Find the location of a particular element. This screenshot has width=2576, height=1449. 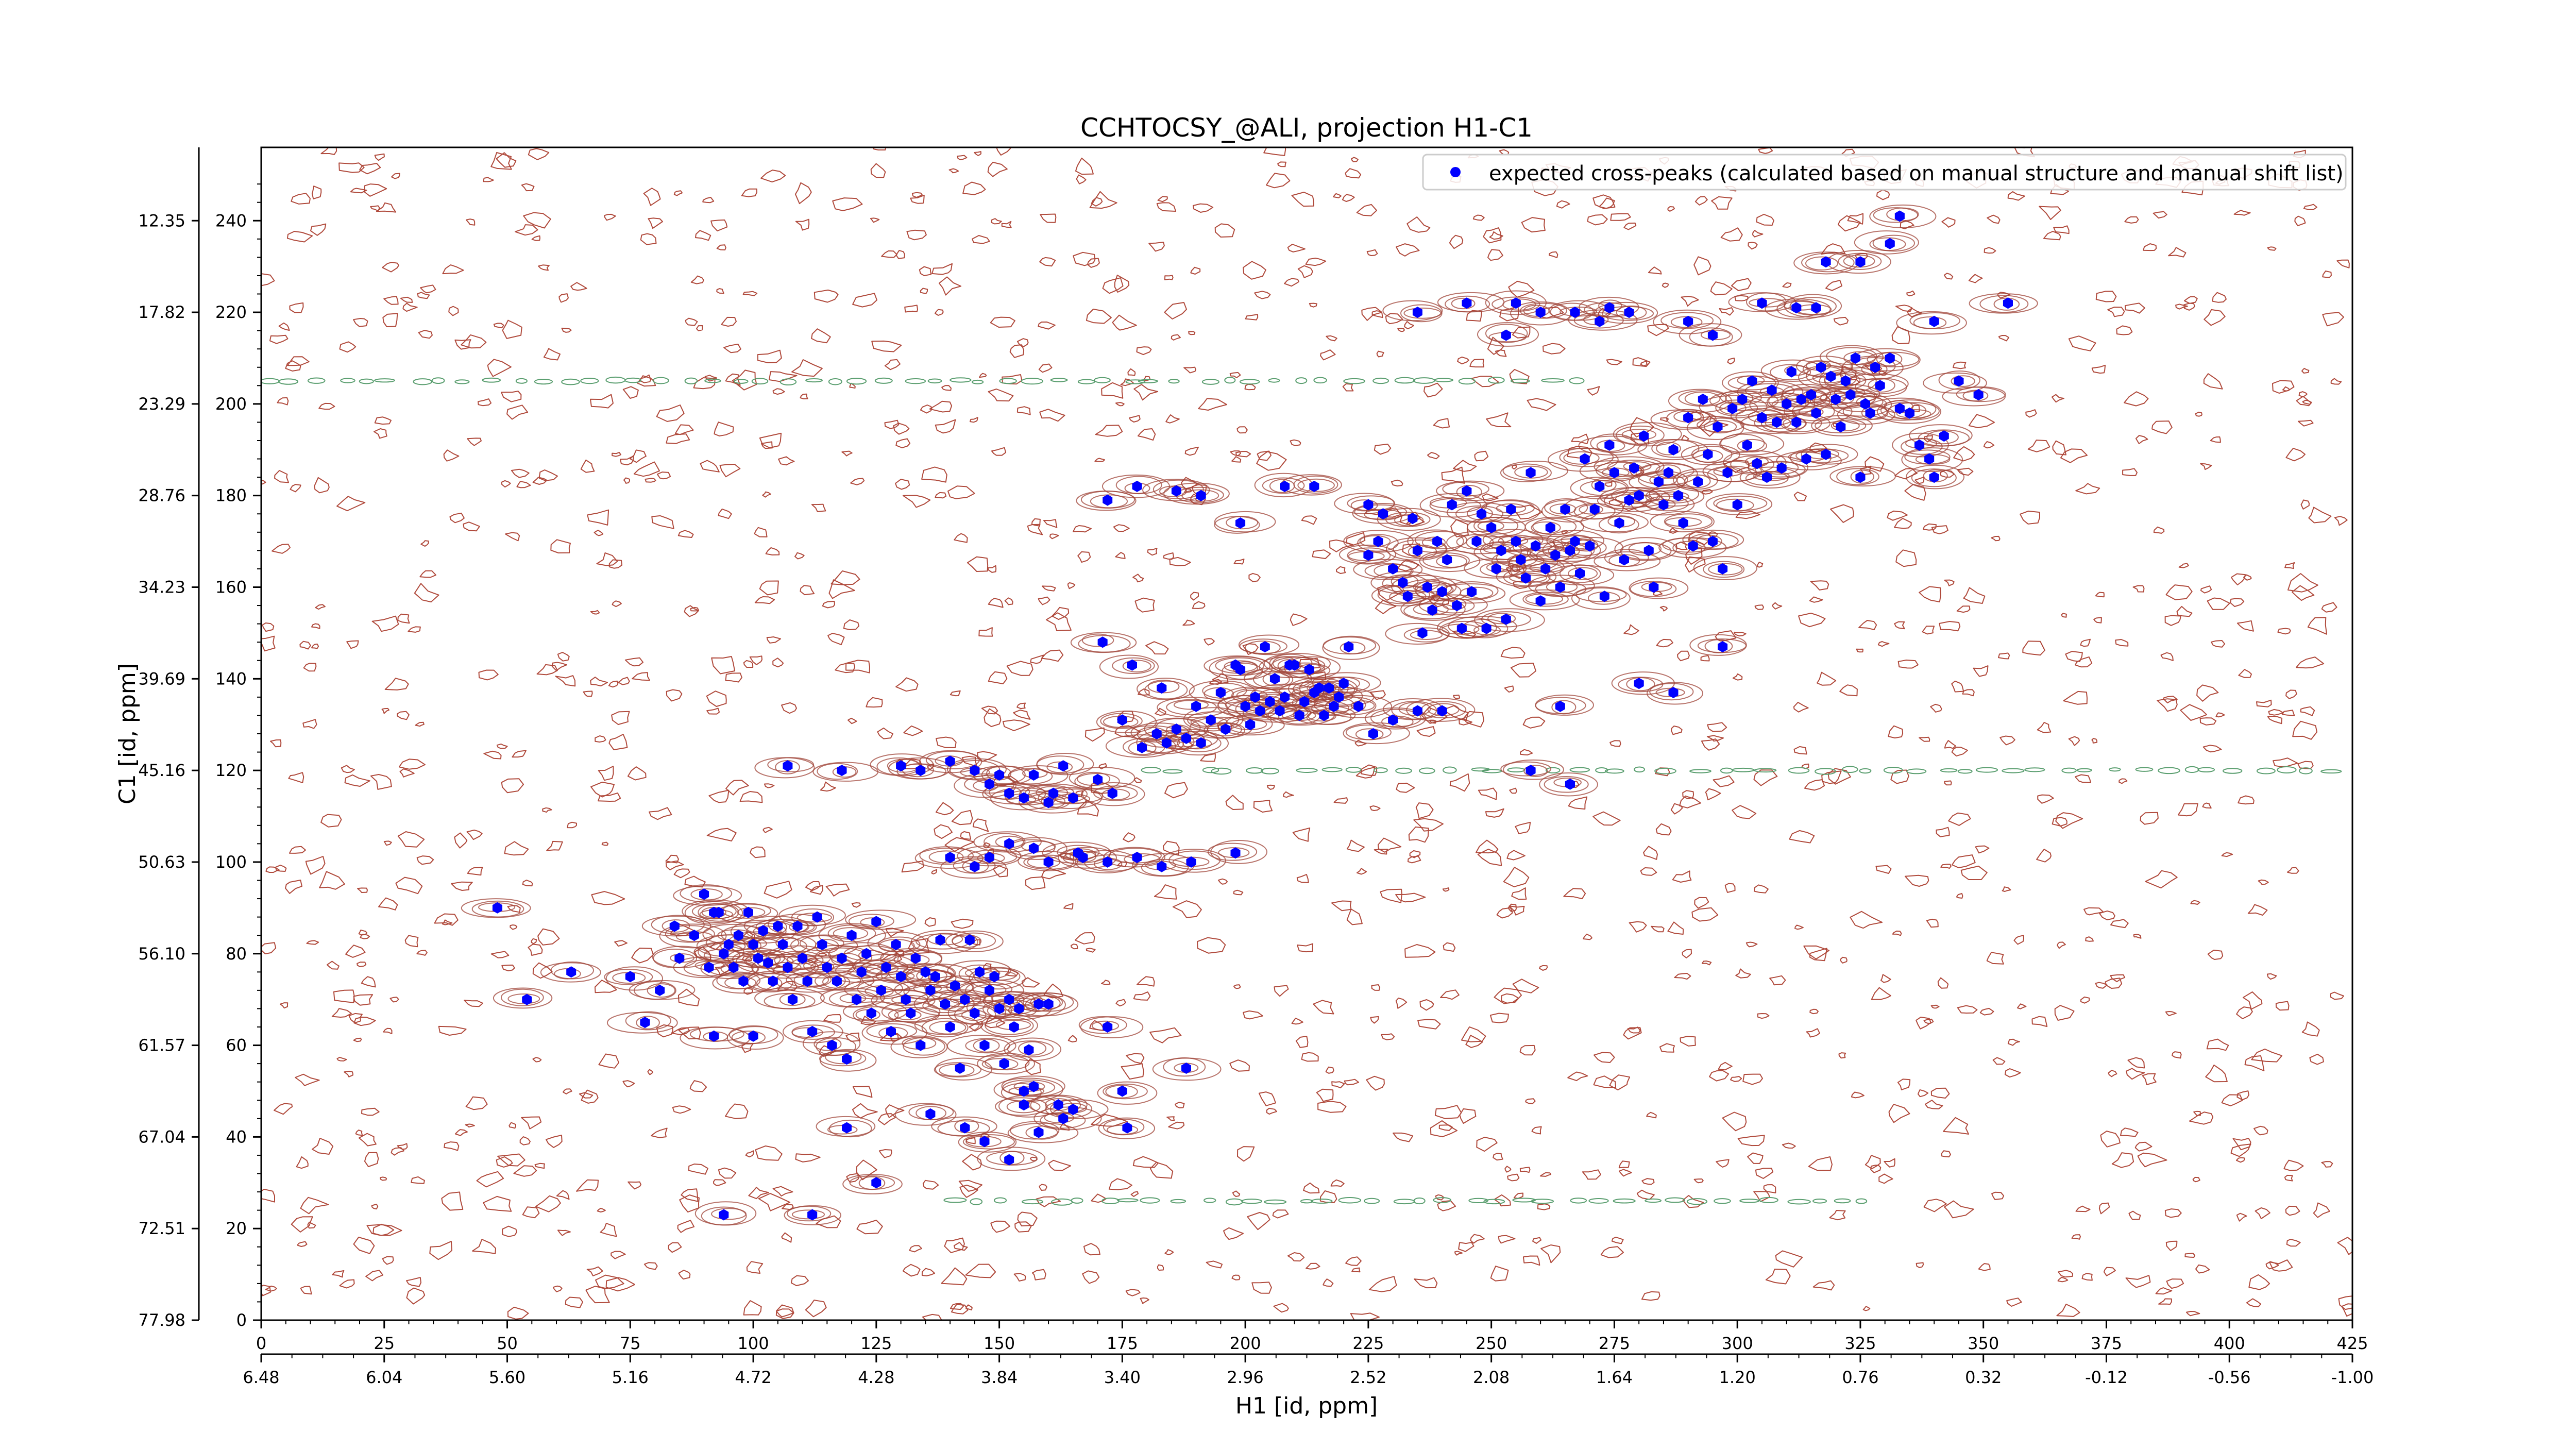

x-tick-label: 300 is located at coordinates (1737, 1343).